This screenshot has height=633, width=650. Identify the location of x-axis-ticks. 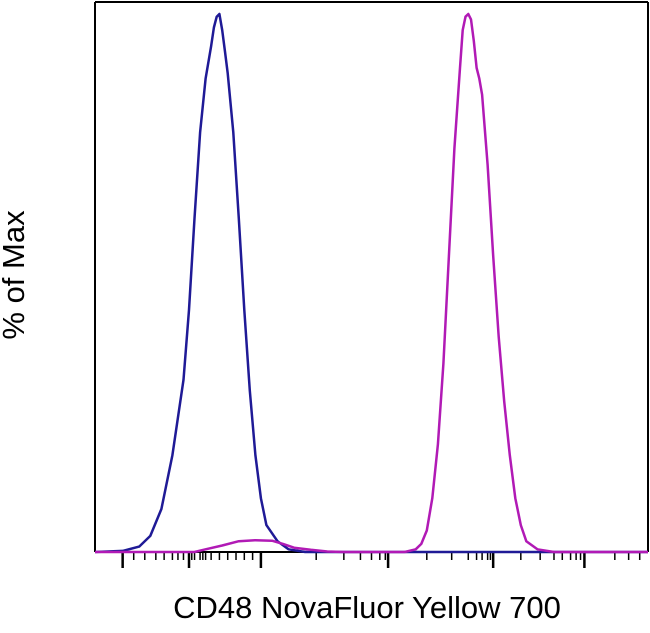
(381, 560).